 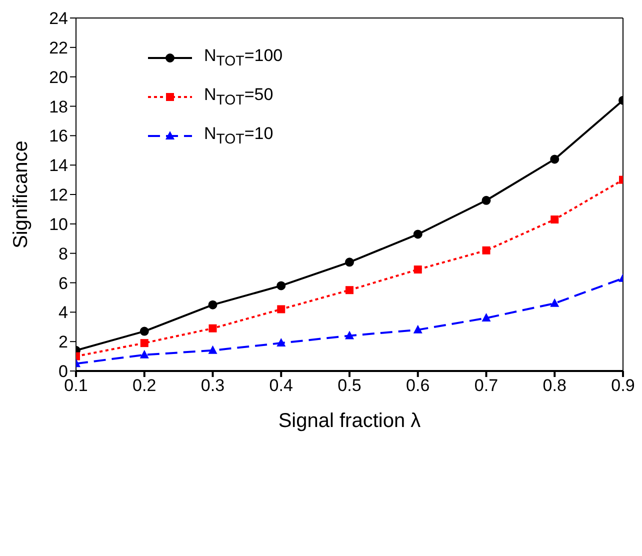 What do you see at coordinates (239, 136) in the screenshot?
I see `legend-label: N$_{TOT}$=10` at bounding box center [239, 136].